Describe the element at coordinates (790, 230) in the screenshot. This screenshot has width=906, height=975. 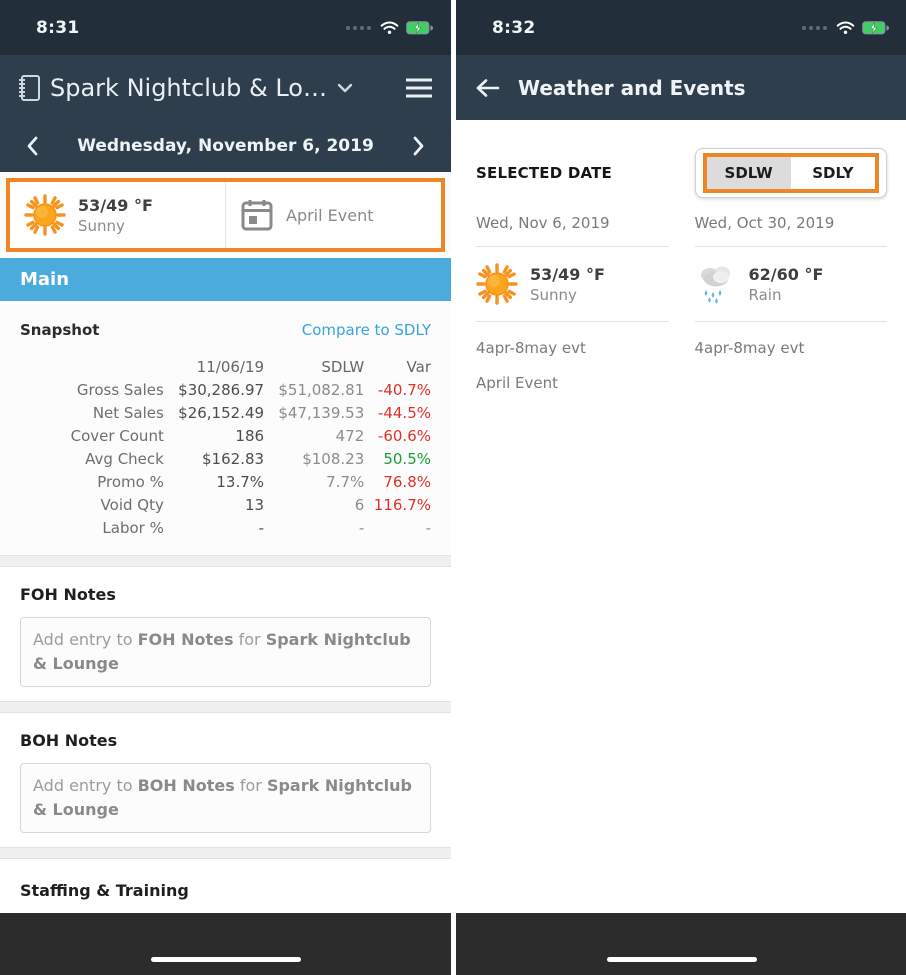
I see `comparison-date-value: Wed, Oct 30, 2019` at that location.